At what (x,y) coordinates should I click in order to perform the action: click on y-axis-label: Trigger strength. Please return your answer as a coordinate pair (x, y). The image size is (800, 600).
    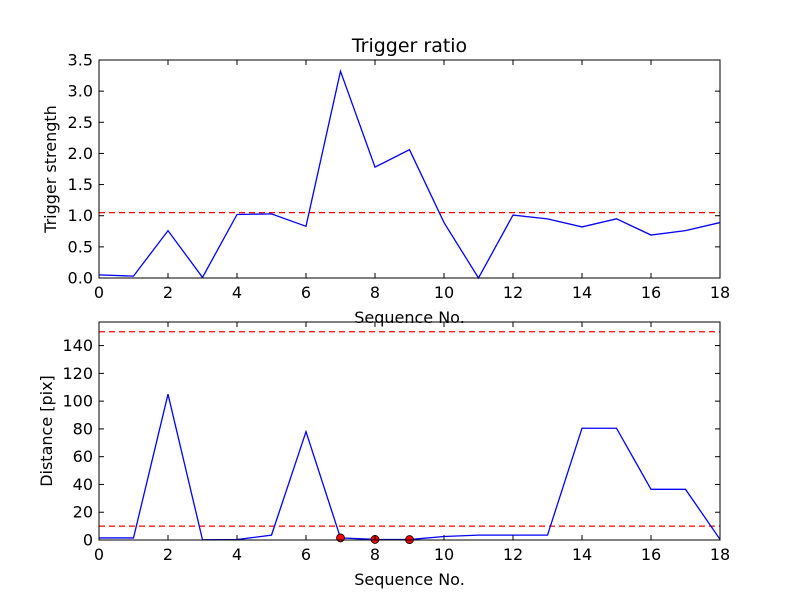
    Looking at the image, I should click on (50, 169).